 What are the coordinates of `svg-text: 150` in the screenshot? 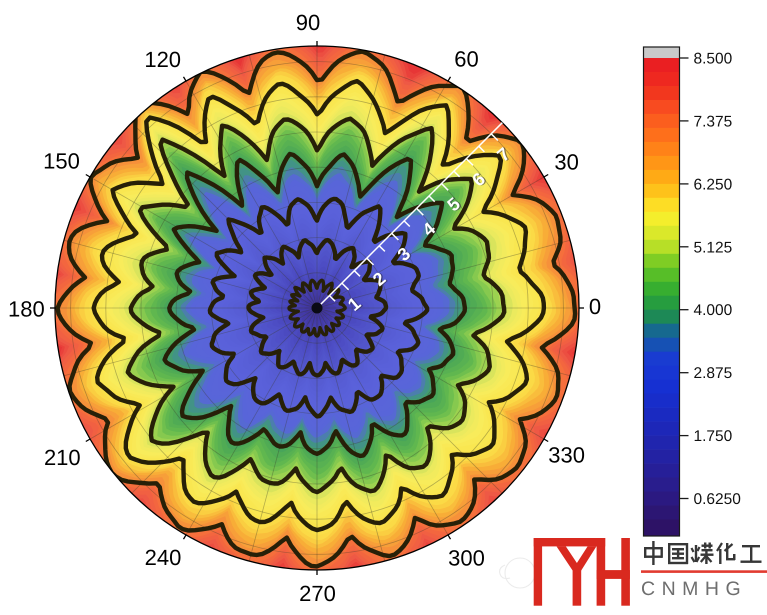 It's located at (61, 161).